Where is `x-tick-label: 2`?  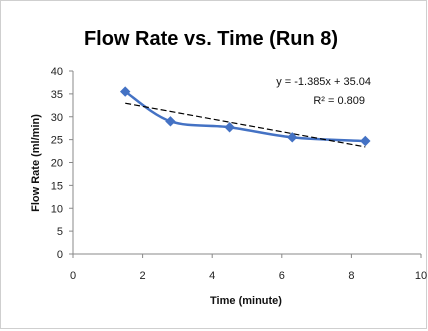 x-tick-label: 2 is located at coordinates (143, 276).